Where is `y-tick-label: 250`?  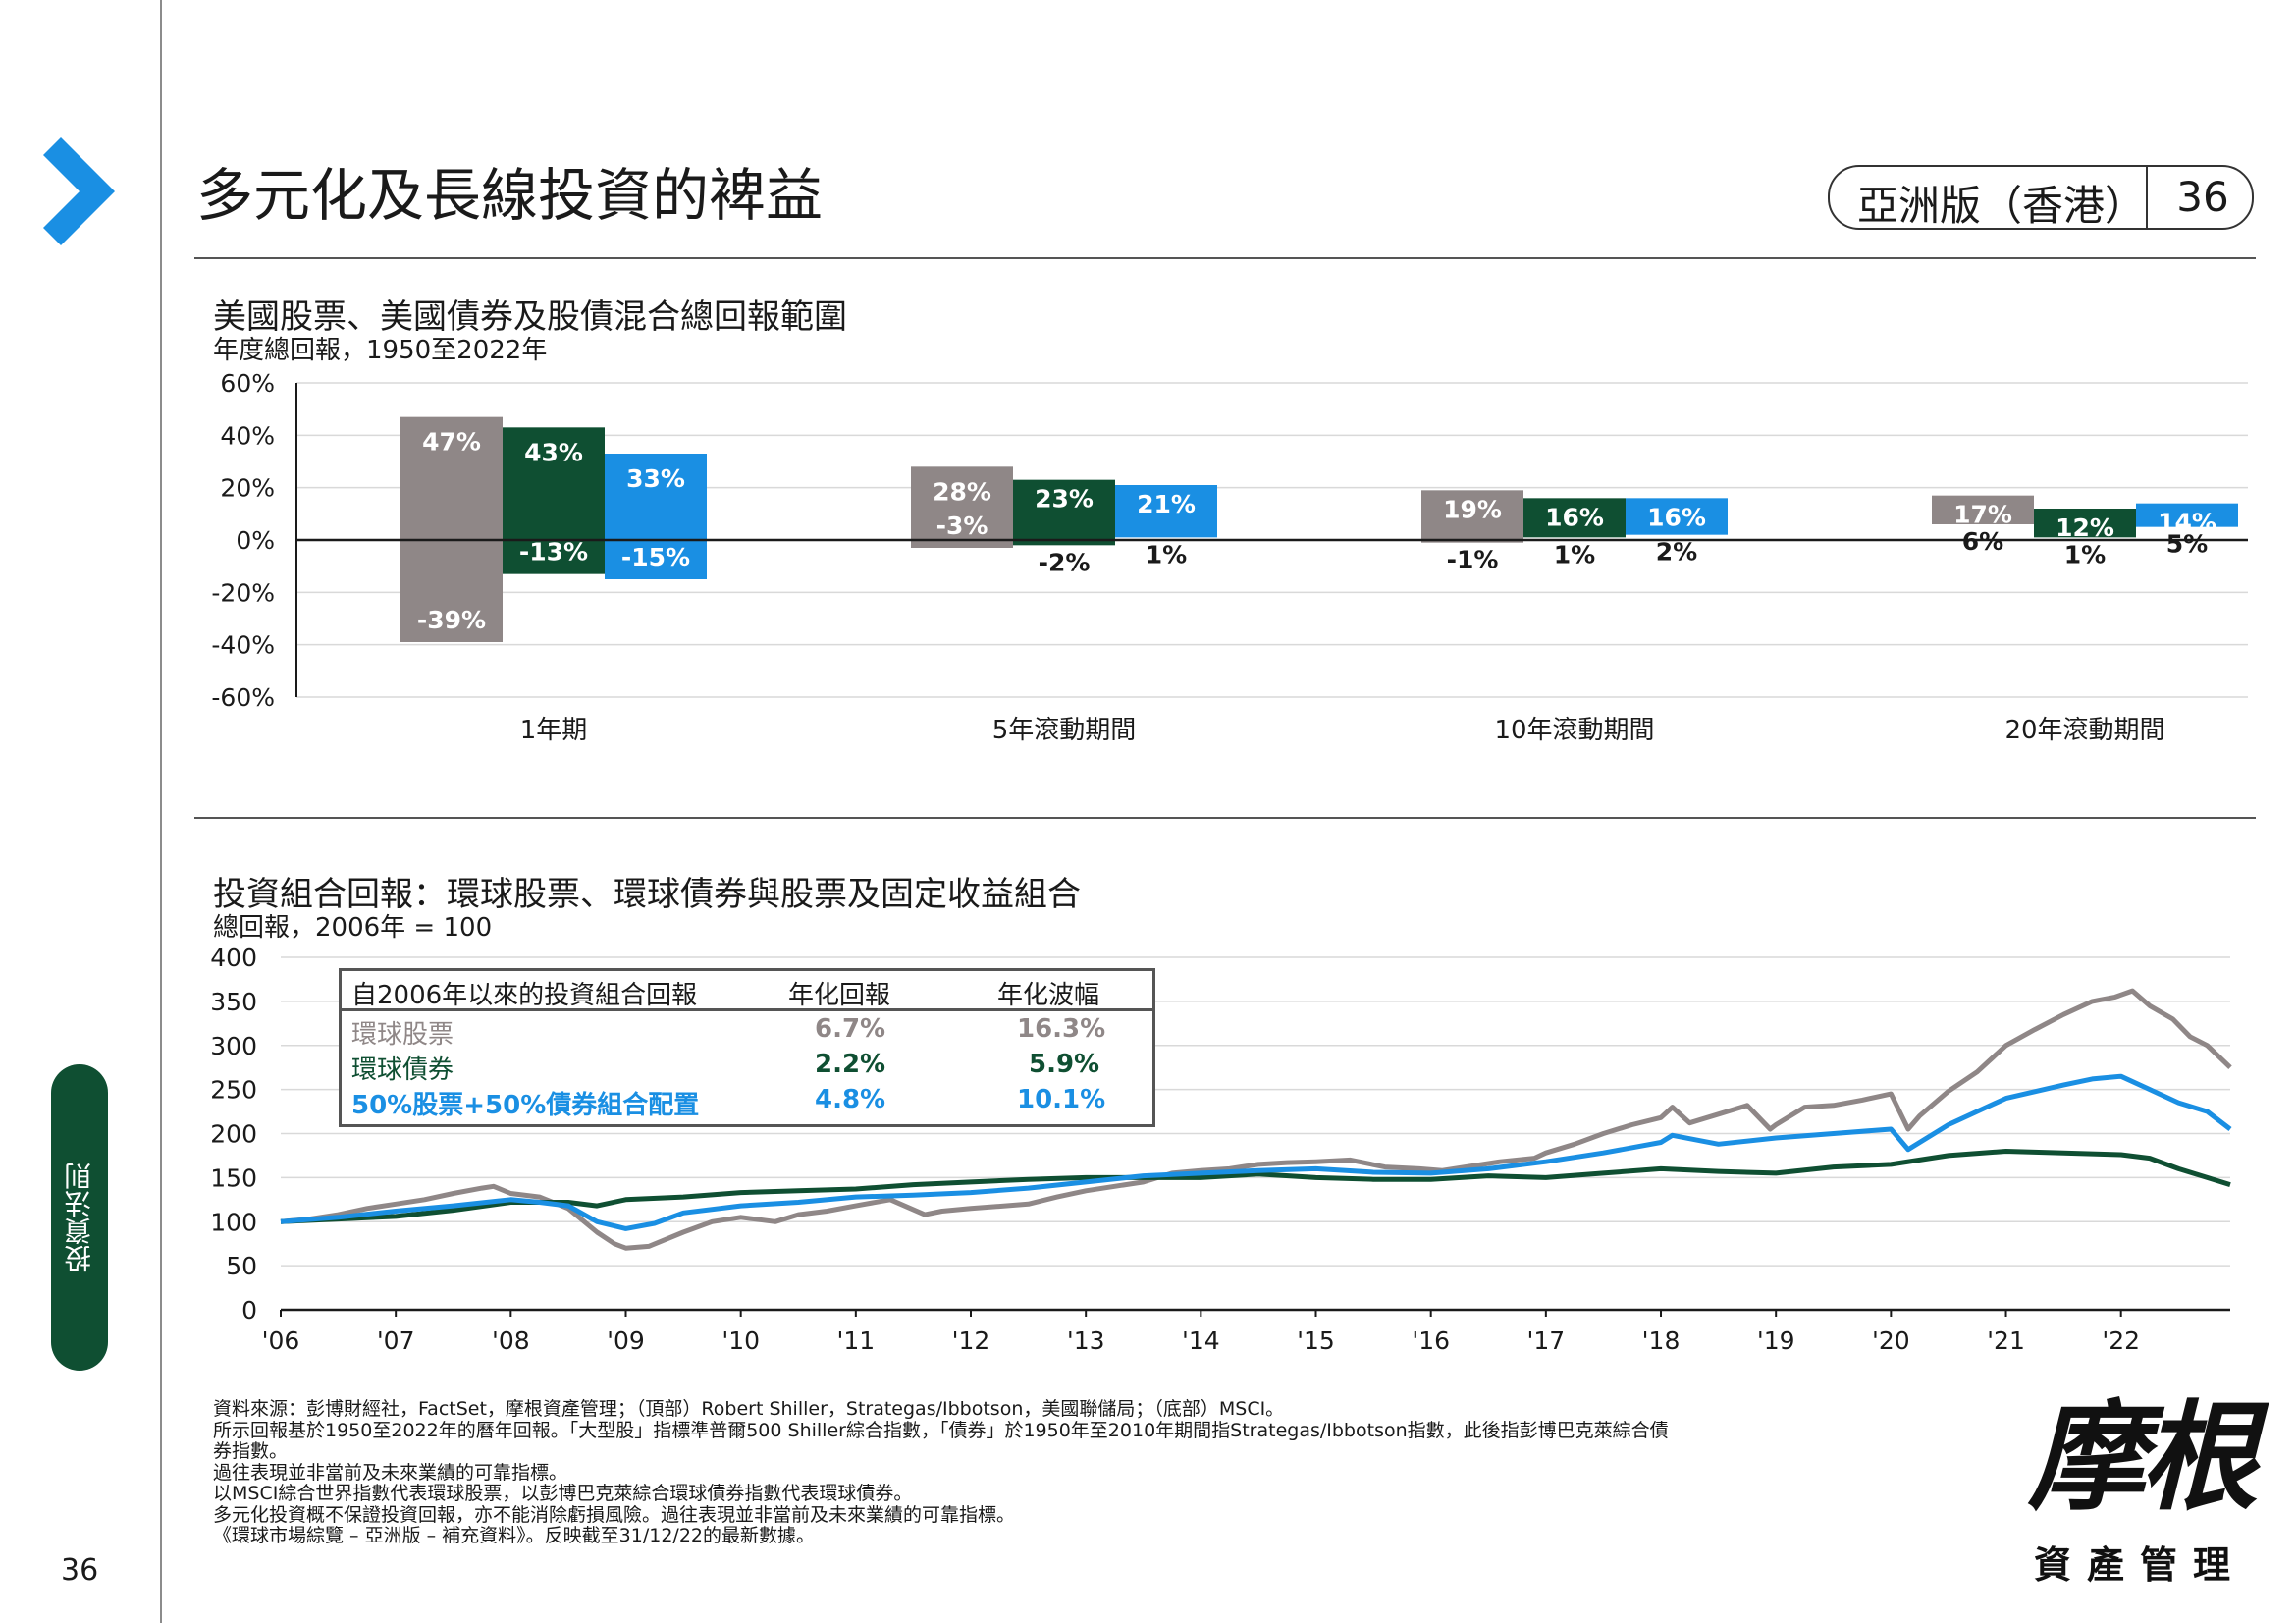
y-tick-label: 250 is located at coordinates (233, 1090).